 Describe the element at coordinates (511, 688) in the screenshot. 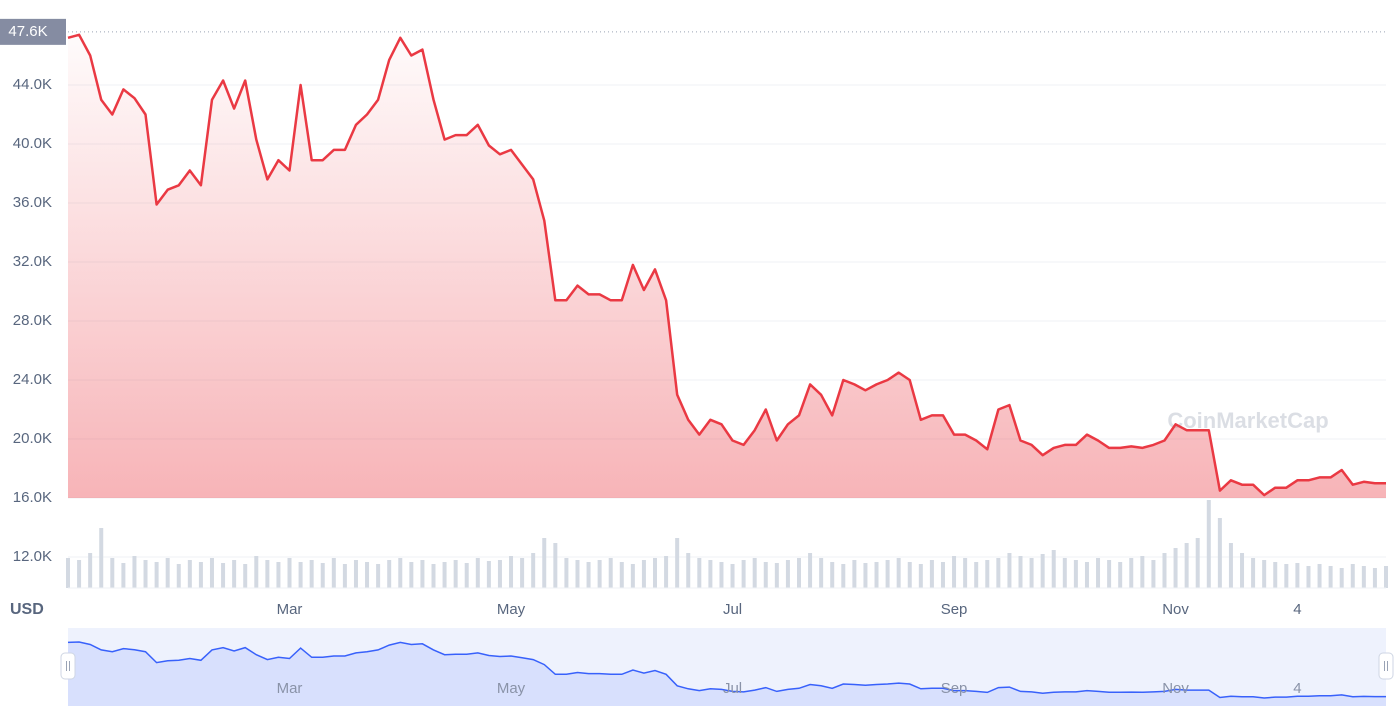

I see `navigator-label: May` at that location.